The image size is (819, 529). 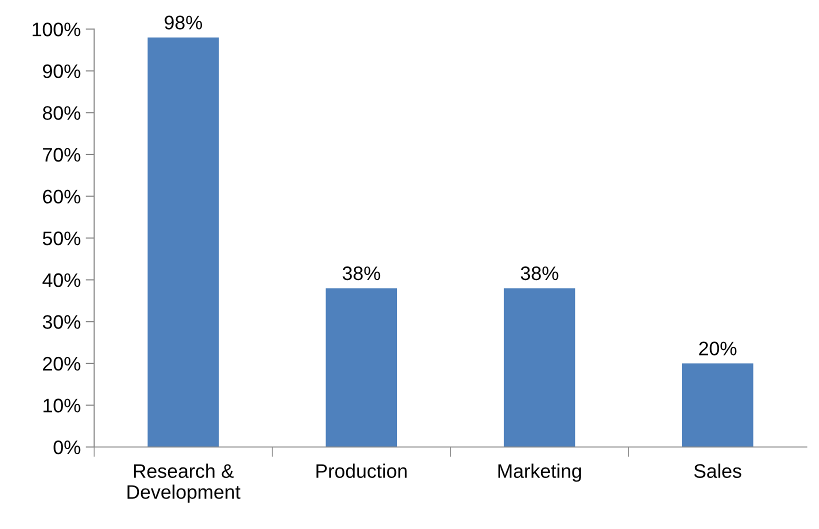 I want to click on data-label: 98%, so click(x=183, y=23).